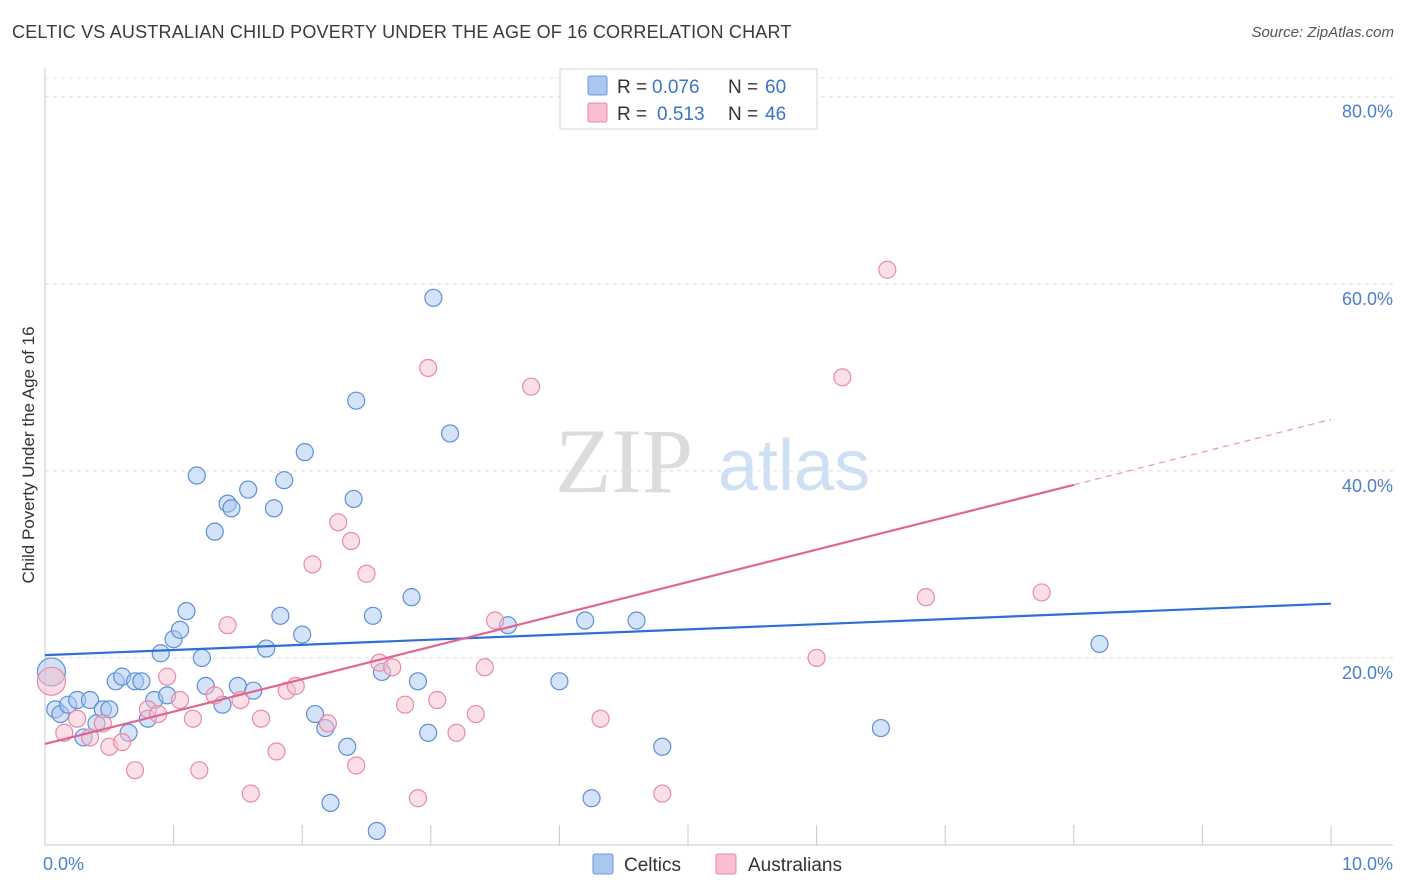 This screenshot has height=892, width=1406. What do you see at coordinates (63, 864) in the screenshot?
I see `x-tick-label-0: 0.0%` at bounding box center [63, 864].